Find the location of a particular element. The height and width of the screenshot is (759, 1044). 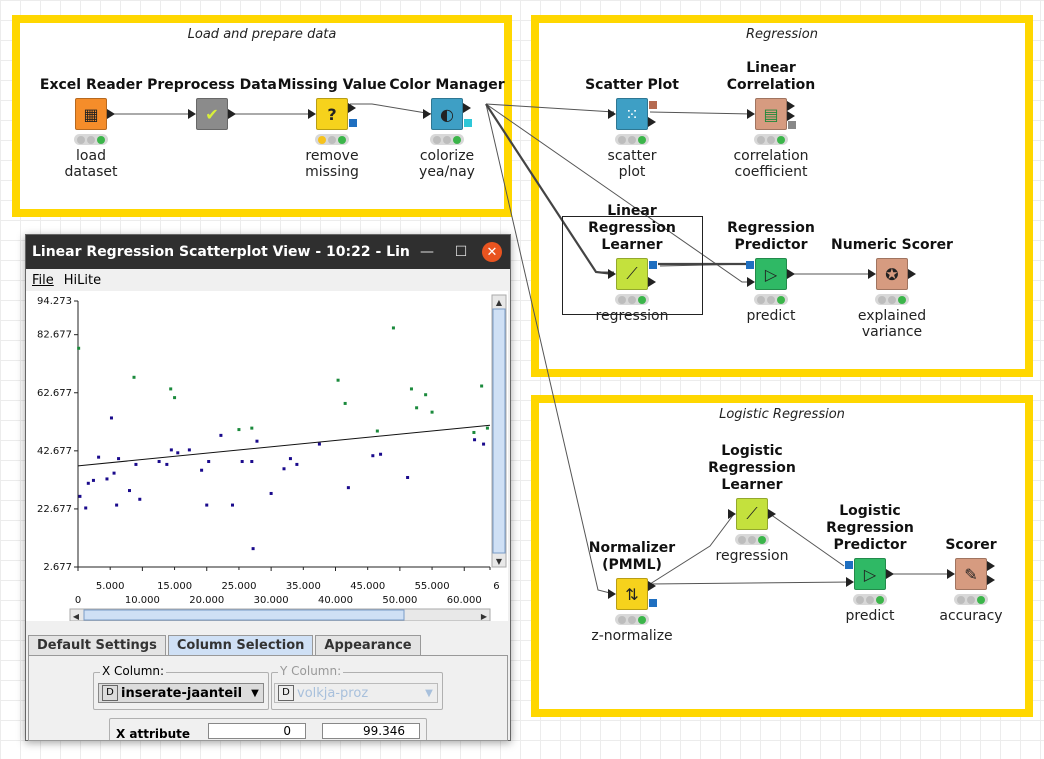

x-tick-label: 25.000 is located at coordinates (238, 586).